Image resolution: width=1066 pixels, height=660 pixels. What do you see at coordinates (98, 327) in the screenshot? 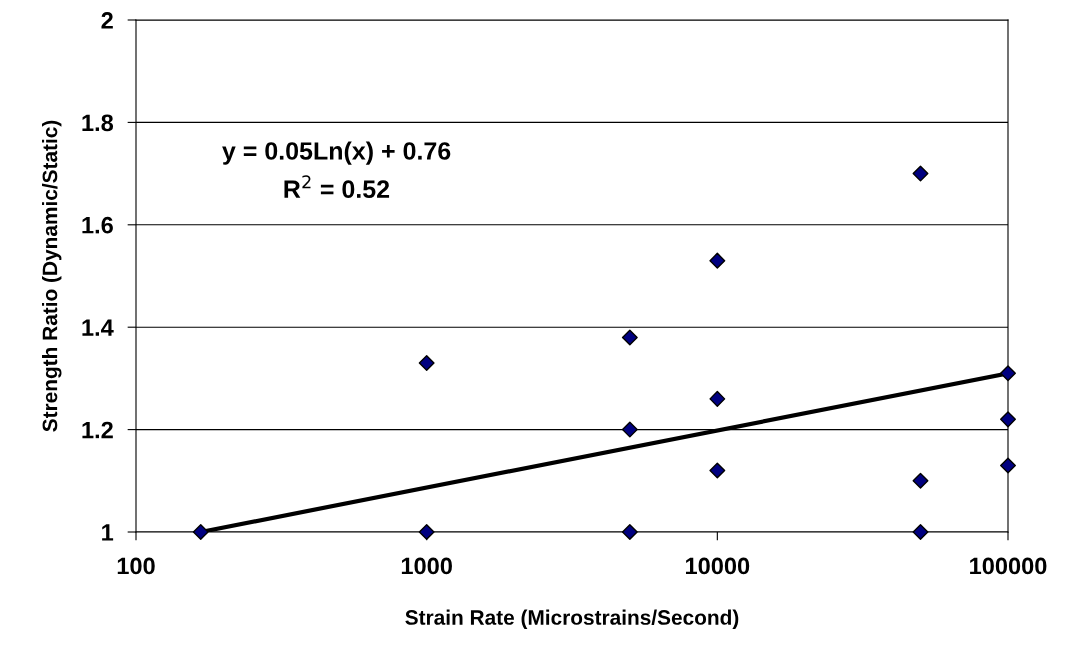
I see `y-tick-label: 1.4` at bounding box center [98, 327].